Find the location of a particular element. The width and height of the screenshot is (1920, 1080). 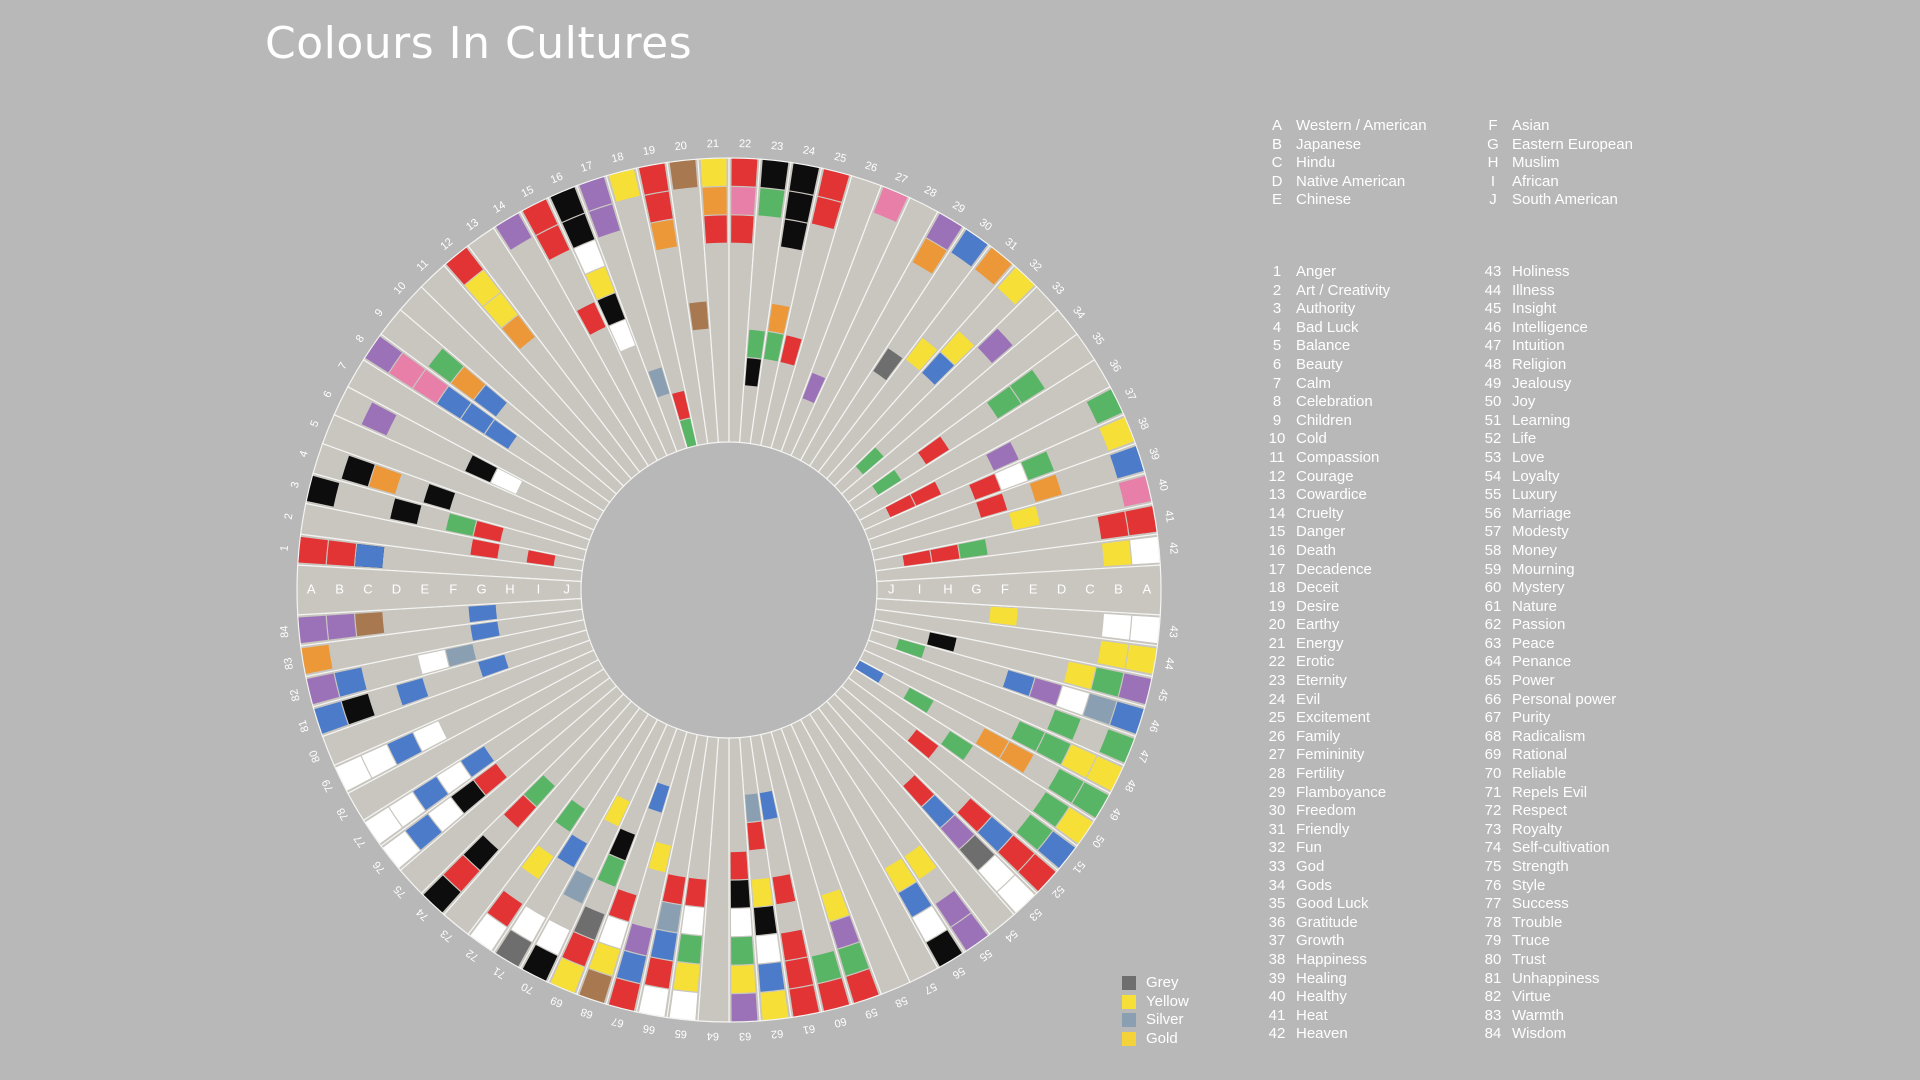

meaning-number-label: 67 is located at coordinates (617, 1022).